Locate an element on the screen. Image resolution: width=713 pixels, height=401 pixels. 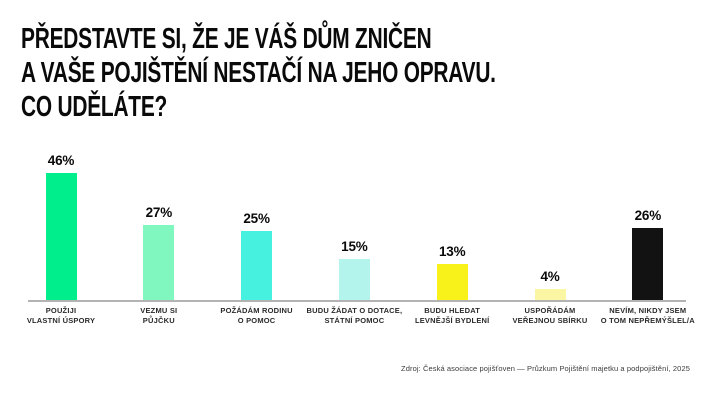
bar-category-label-line: STÁTNÍ POMOC is located at coordinates (354, 320).